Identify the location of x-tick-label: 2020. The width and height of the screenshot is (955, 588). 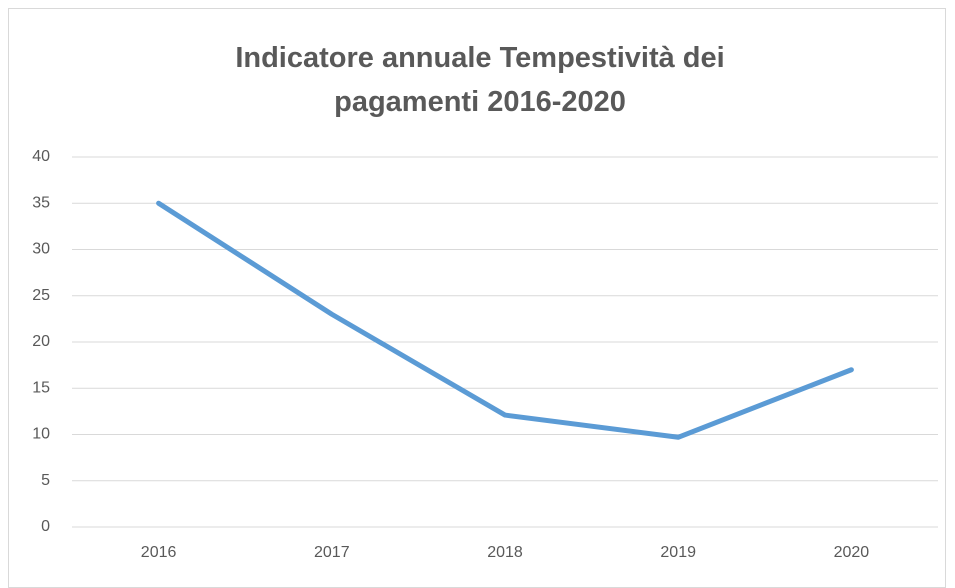
(852, 552).